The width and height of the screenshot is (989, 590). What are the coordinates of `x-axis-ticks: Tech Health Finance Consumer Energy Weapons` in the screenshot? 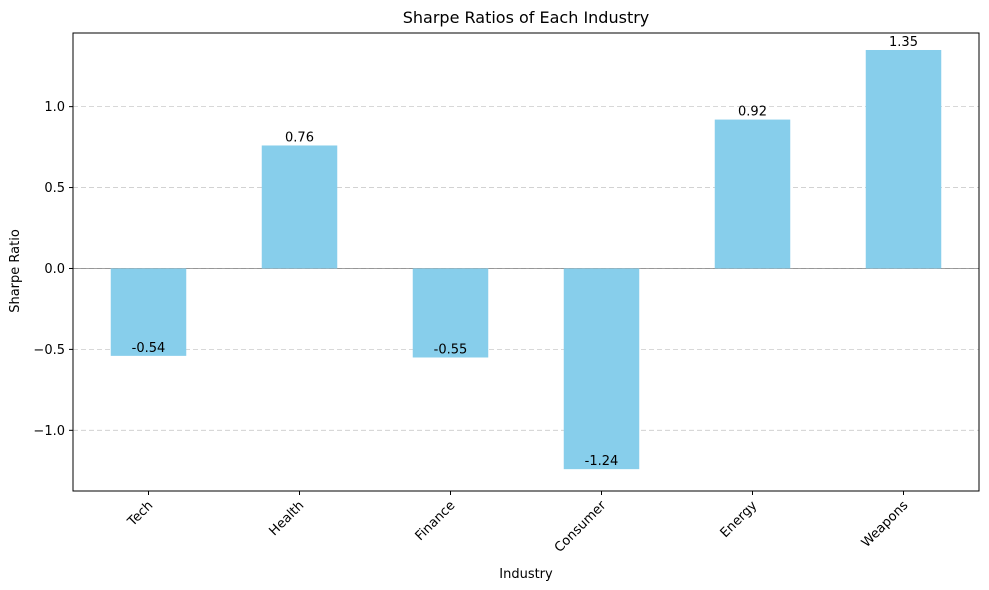 It's located at (517, 523).